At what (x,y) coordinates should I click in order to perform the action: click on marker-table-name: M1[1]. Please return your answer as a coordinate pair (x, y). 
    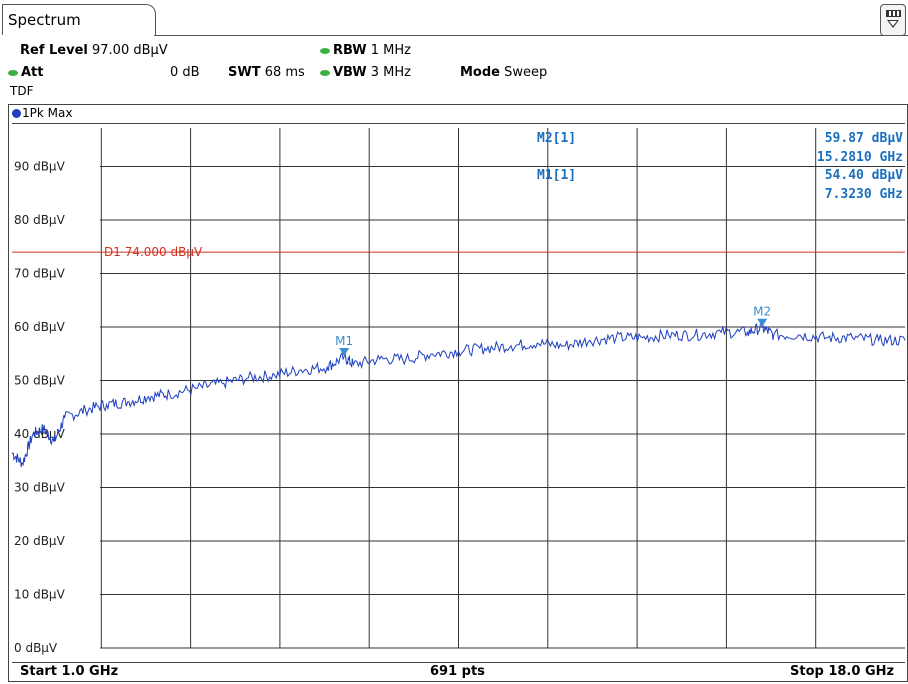
    Looking at the image, I should click on (556, 175).